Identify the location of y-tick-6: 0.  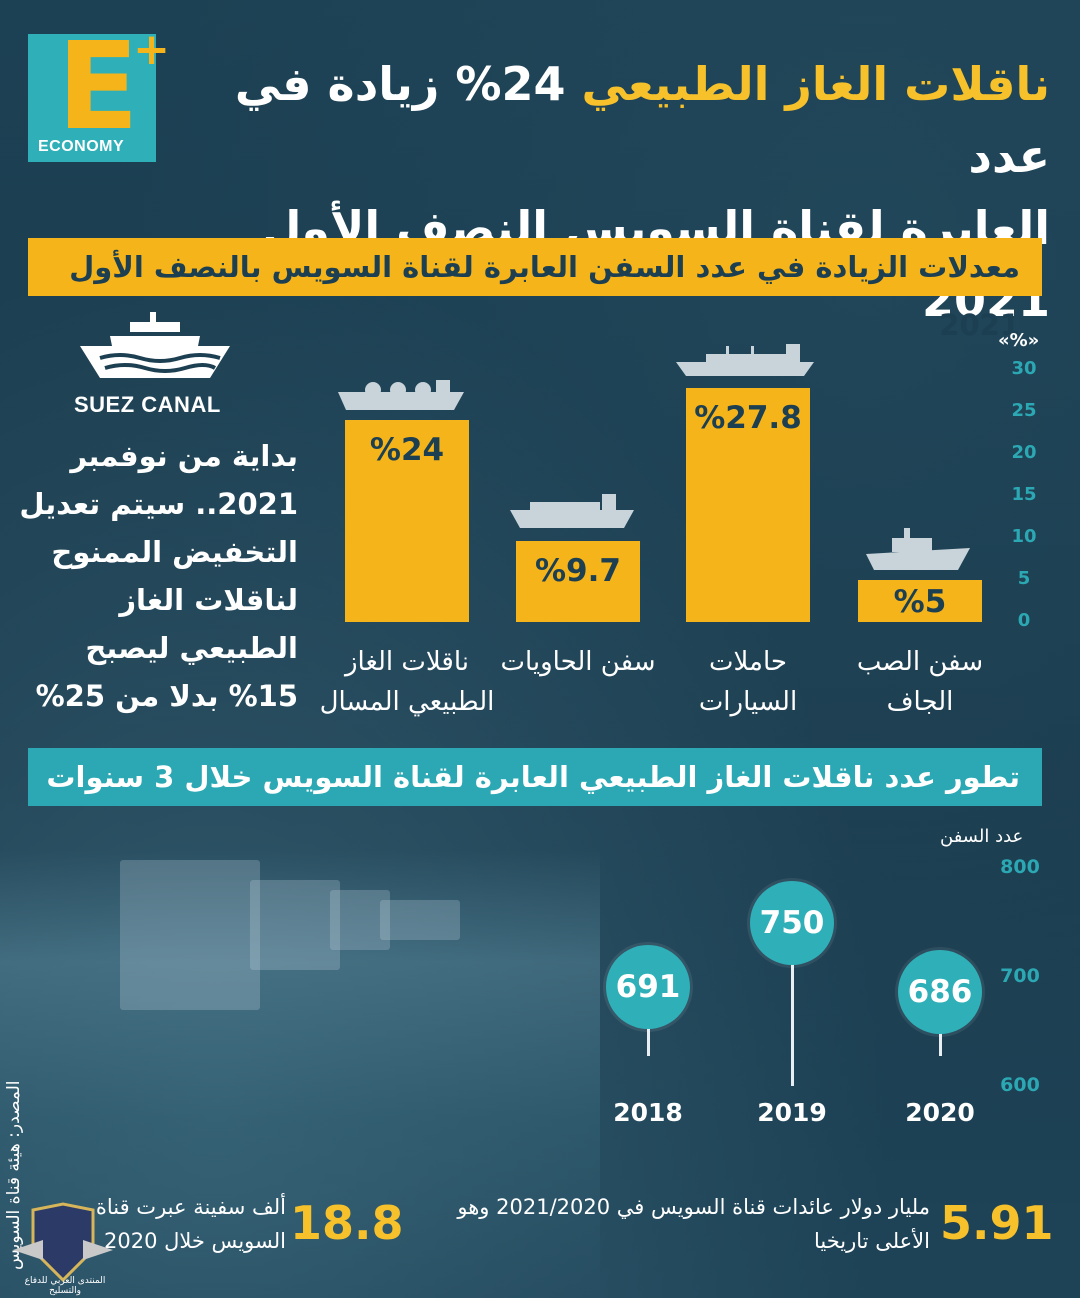
(1024, 620).